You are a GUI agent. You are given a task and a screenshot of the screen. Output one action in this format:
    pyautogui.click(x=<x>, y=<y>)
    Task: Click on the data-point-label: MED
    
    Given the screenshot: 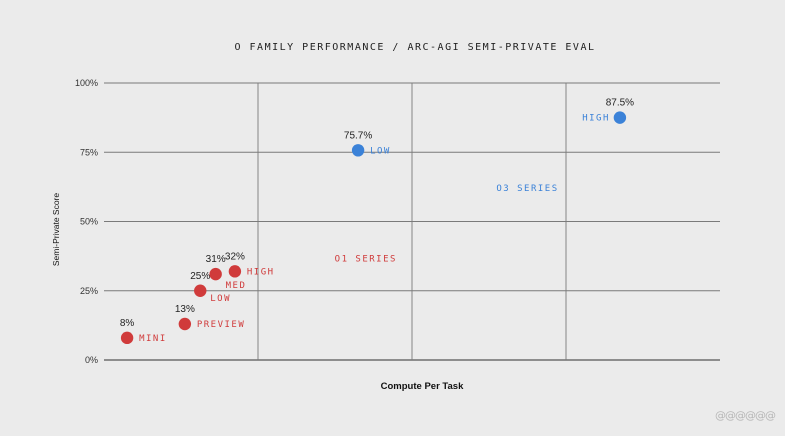 What is the action you would take?
    pyautogui.click(x=236, y=286)
    